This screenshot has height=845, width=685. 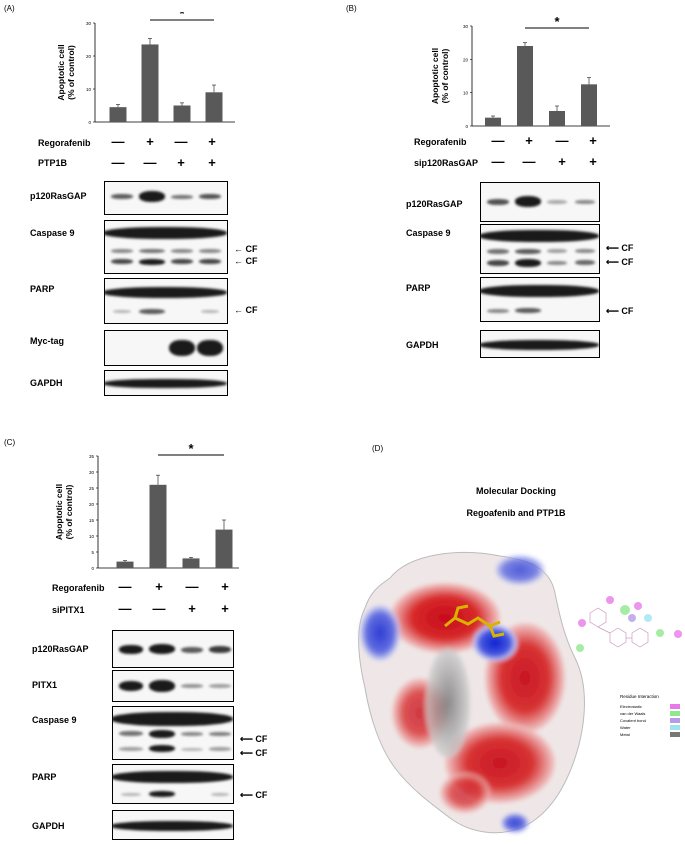 What do you see at coordinates (633, 713) in the screenshot?
I see `legend-label: van der Waals` at bounding box center [633, 713].